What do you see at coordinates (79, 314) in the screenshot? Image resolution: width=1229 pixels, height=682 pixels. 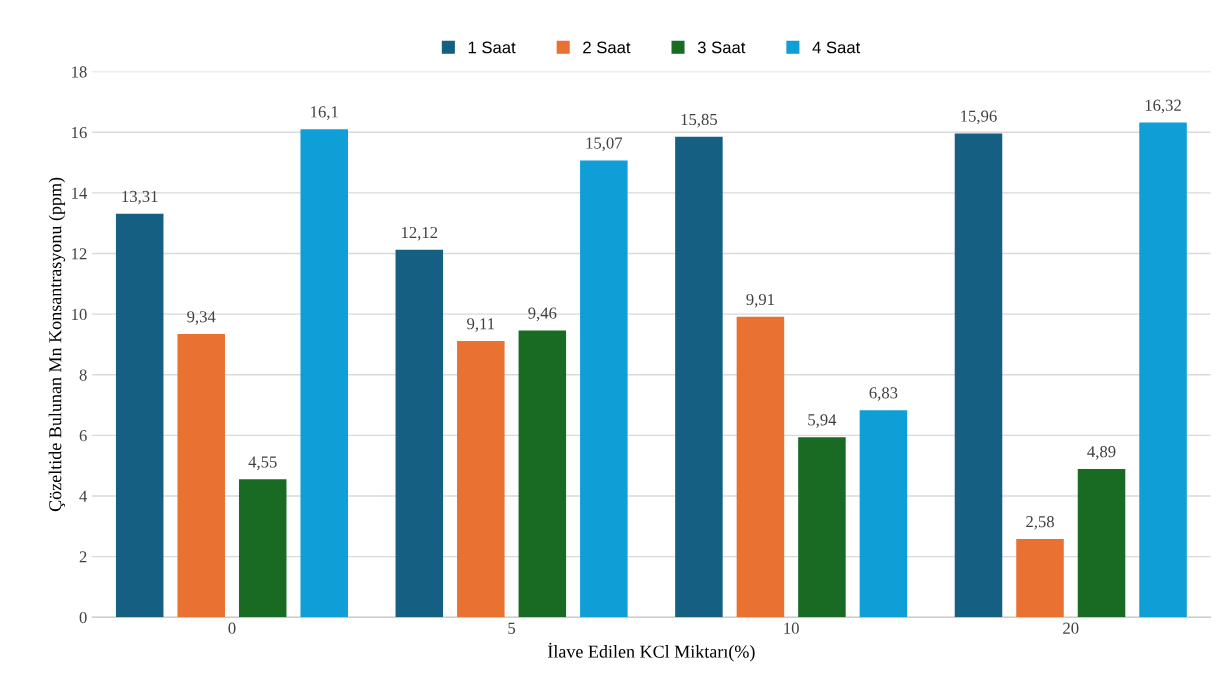 I see `y-tick-label: 10` at bounding box center [79, 314].